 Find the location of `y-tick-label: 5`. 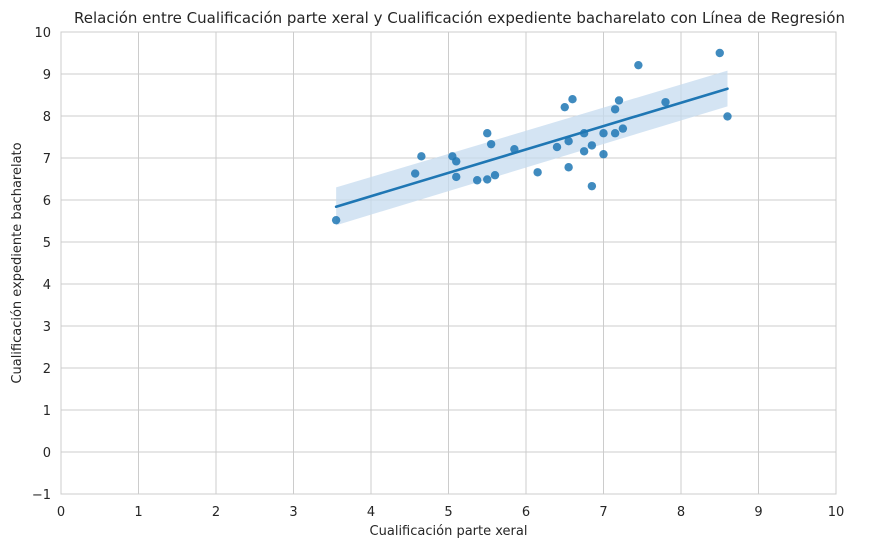

y-tick-label: 5 is located at coordinates (47, 243).